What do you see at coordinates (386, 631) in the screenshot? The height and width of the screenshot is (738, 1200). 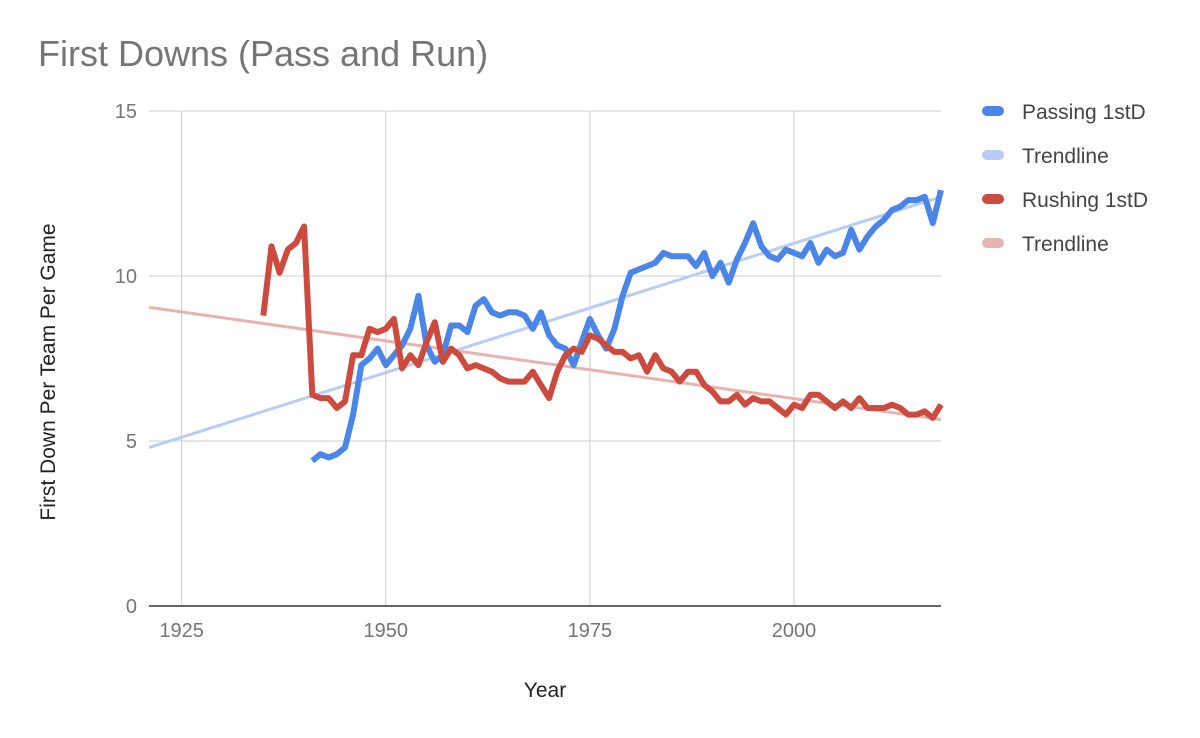 I see `x-tick-label: 1950` at bounding box center [386, 631].